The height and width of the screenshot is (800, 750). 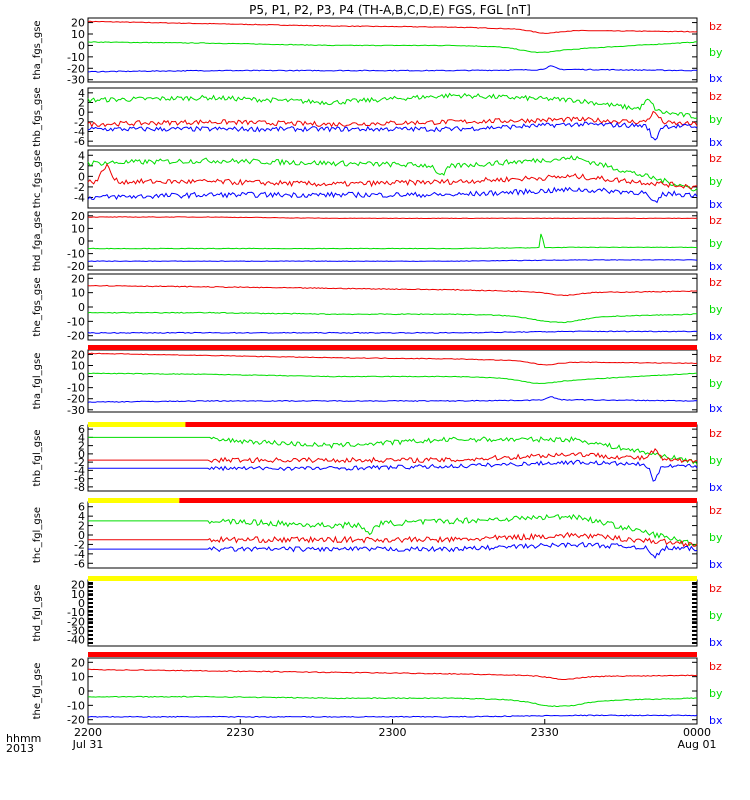 I want to click on panel-the_fgl_gse: 20 100-10 -20 the_fgl_gse bz by bx, so click(x=377, y=691).